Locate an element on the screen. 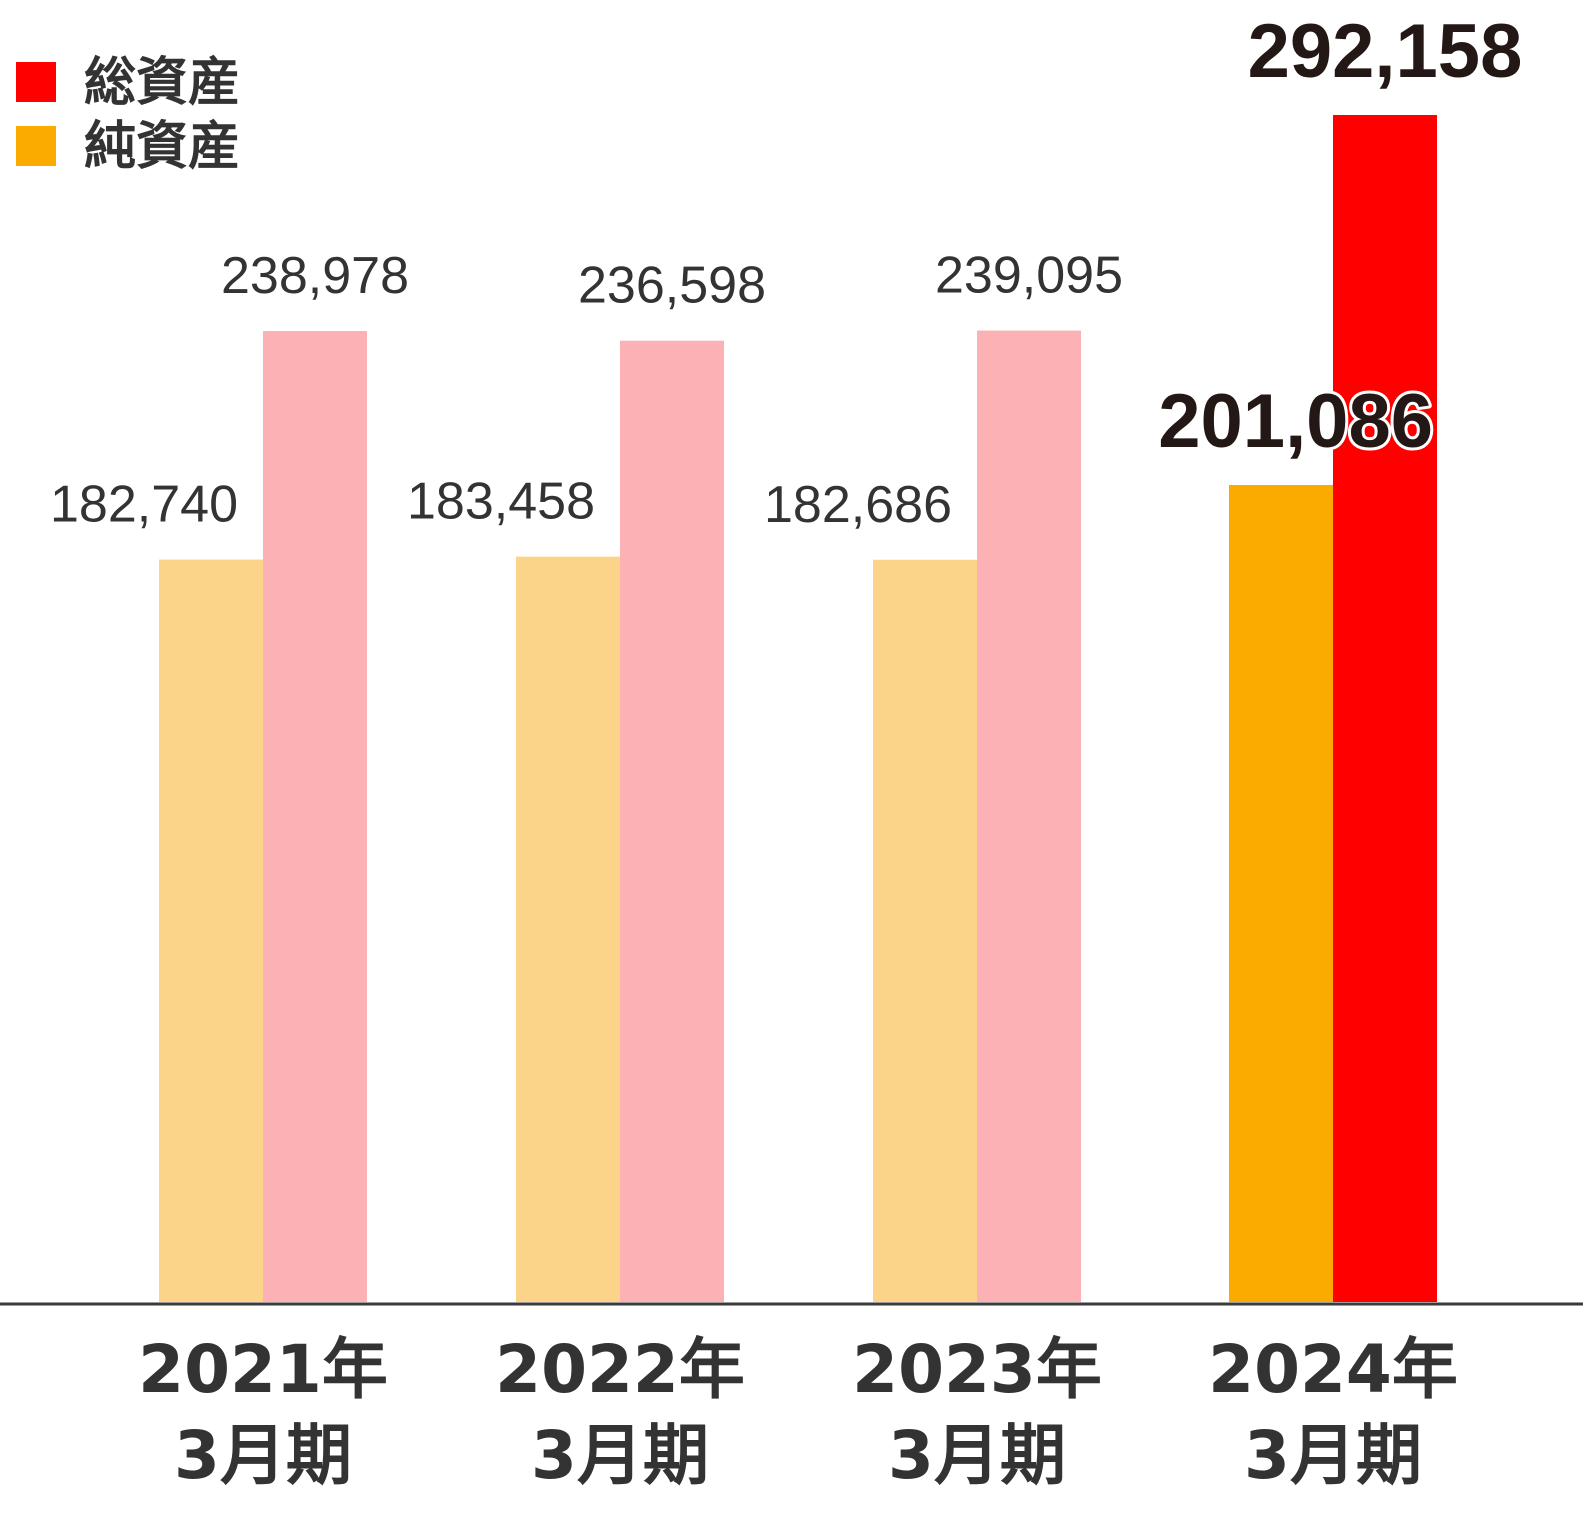 This screenshot has width=1583, height=1515. category-label-2-line-2: 3月期 is located at coordinates (620, 1455).